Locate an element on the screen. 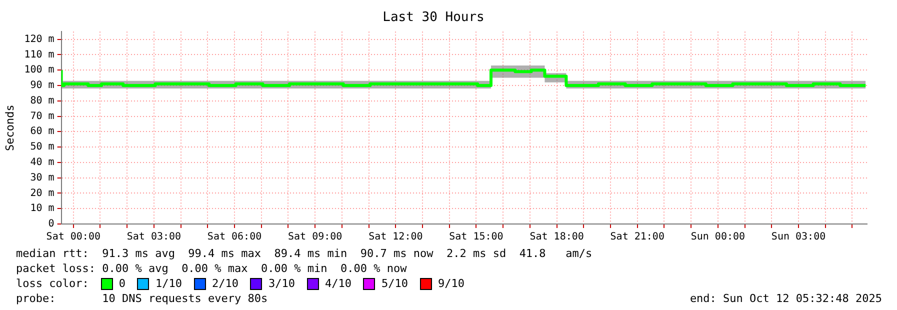  text: probe: 10 DNS requests every 80s is located at coordinates (142, 298).